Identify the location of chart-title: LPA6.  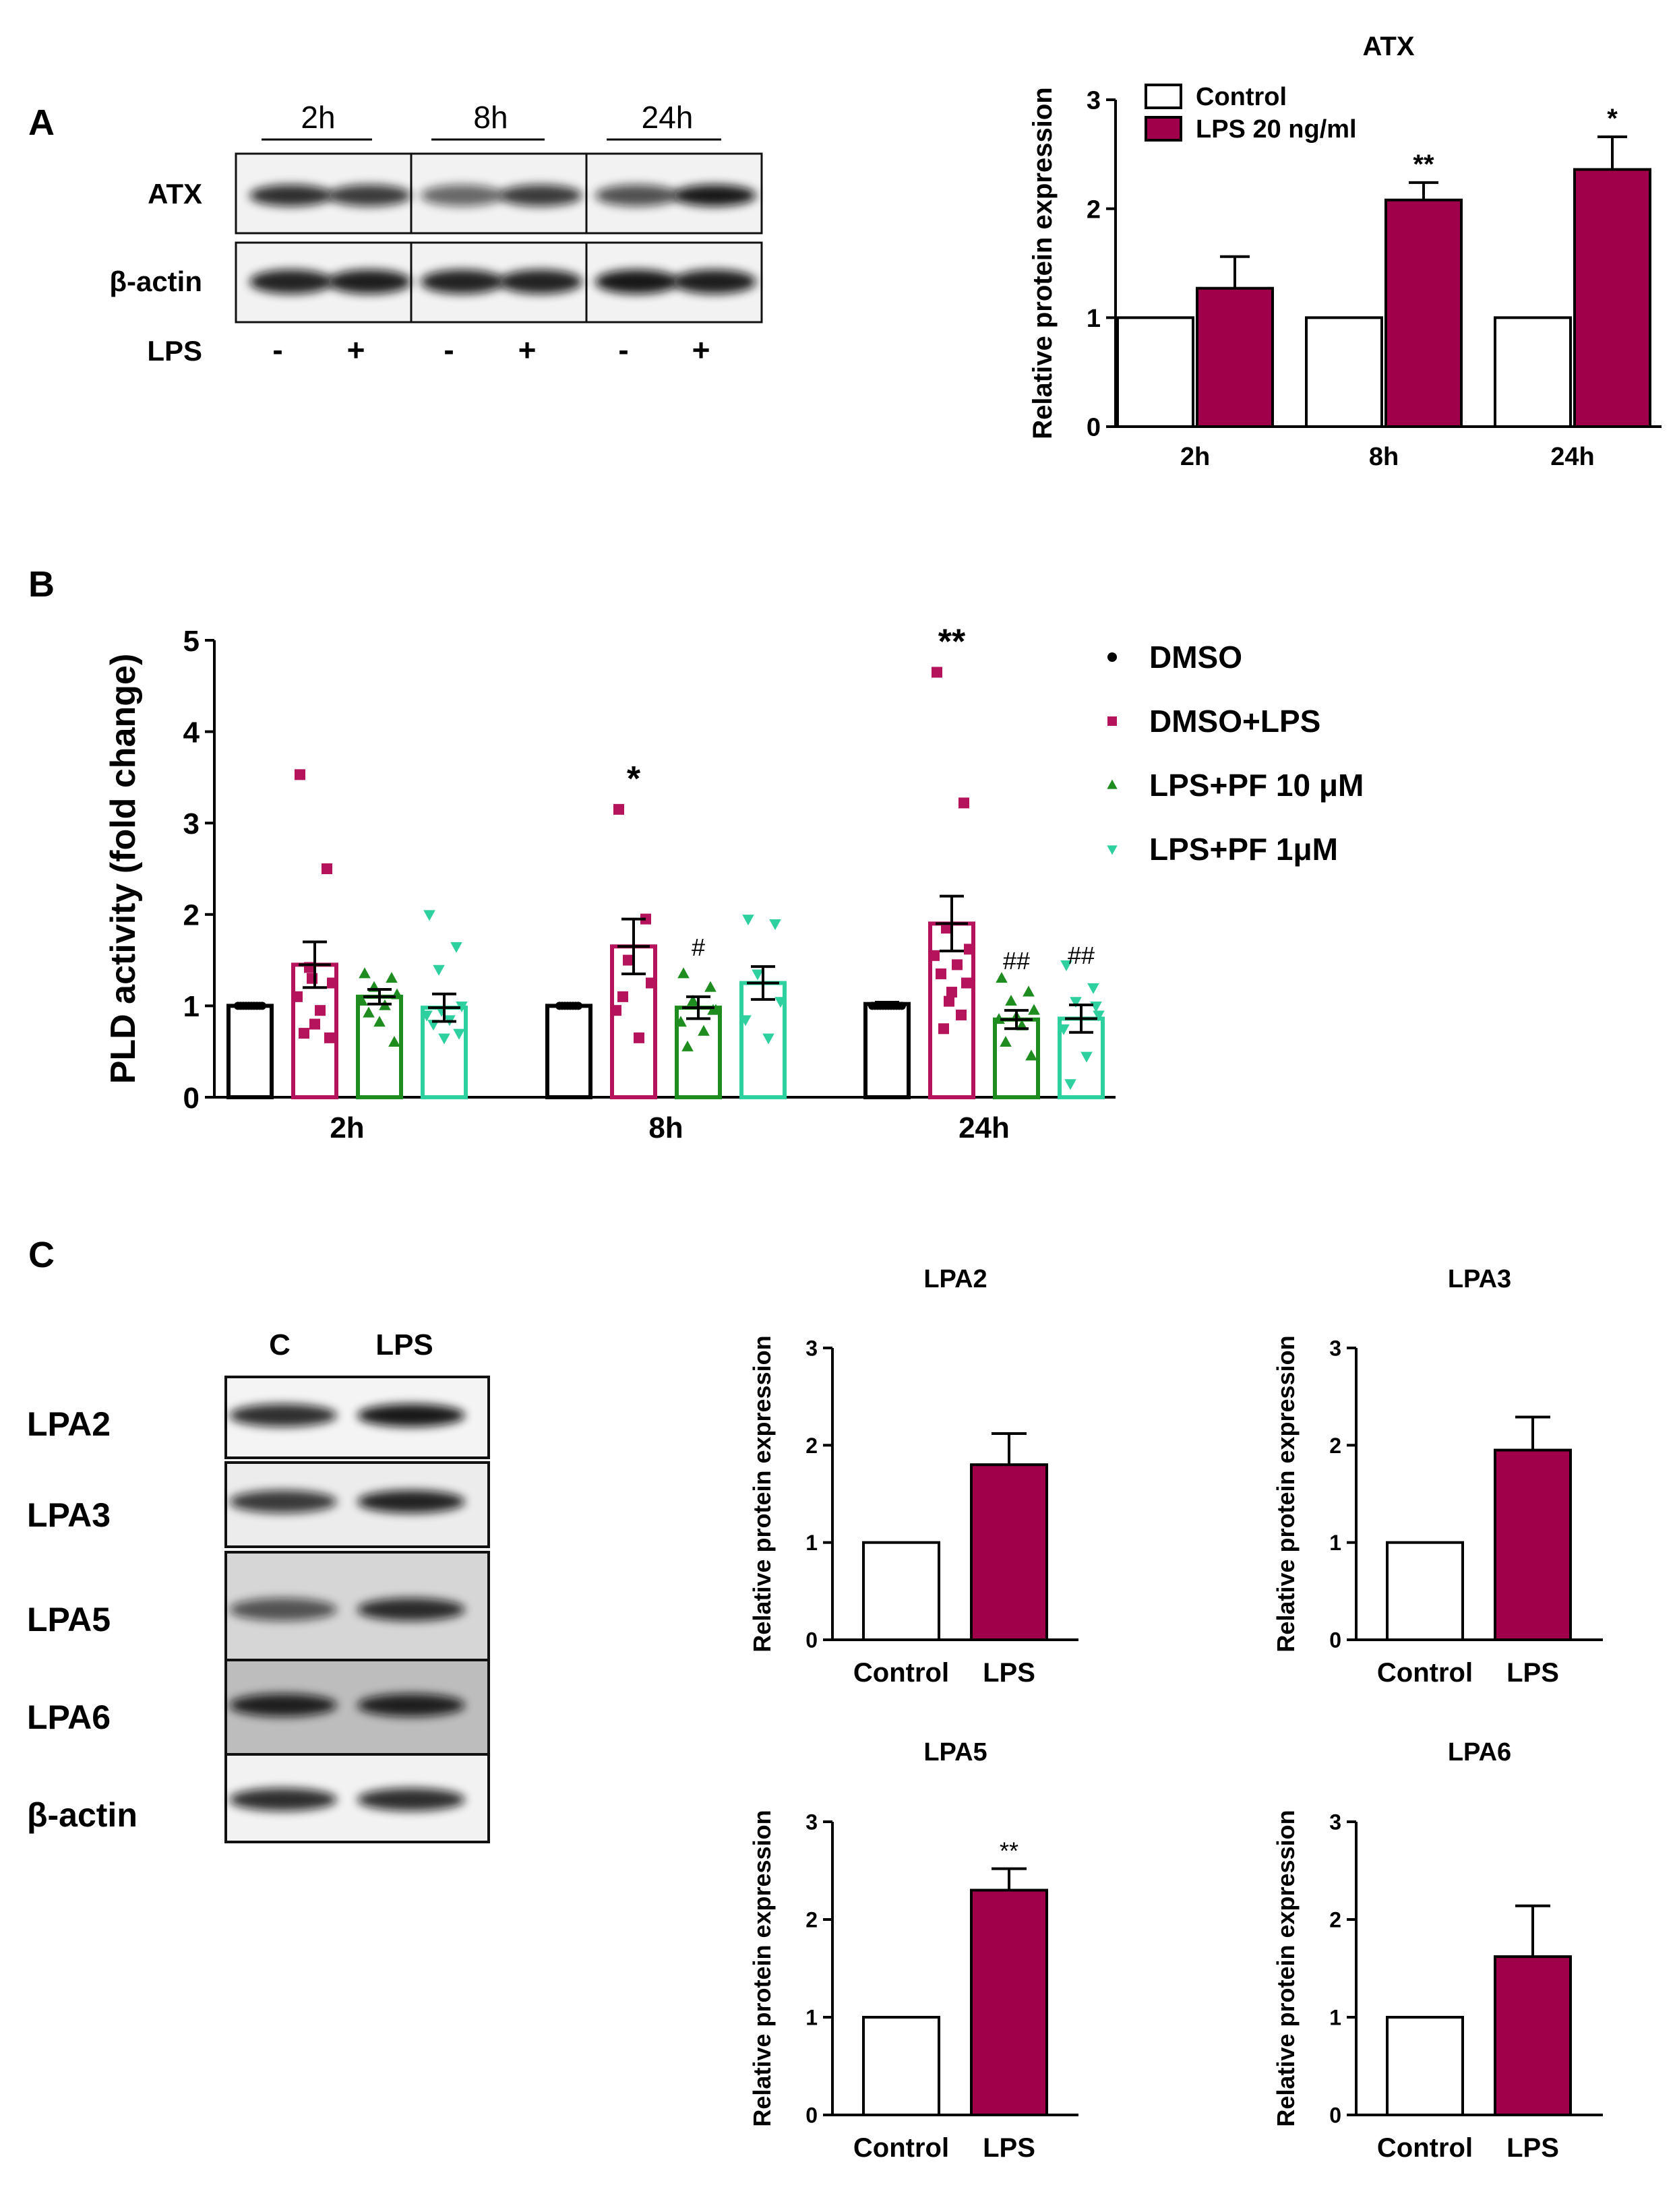
(1479, 1752).